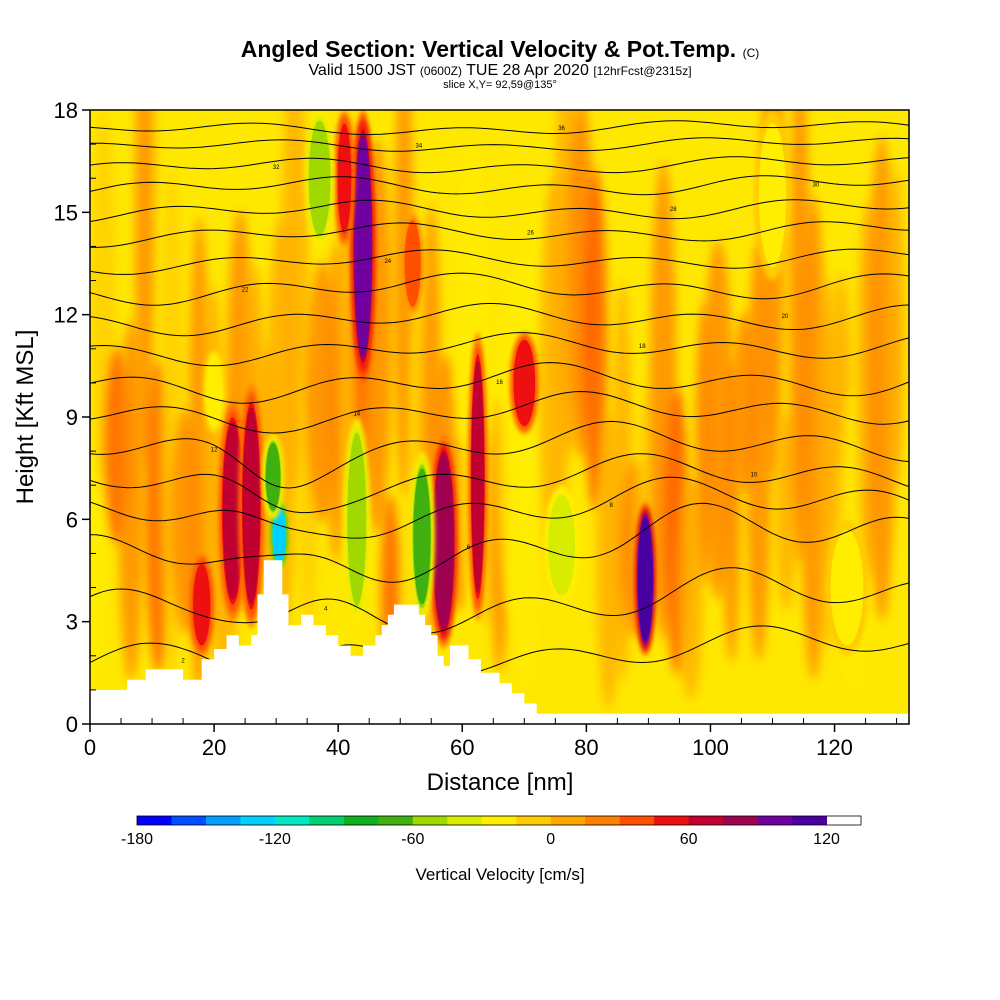 This screenshot has height=1000, width=1000. I want to click on y-tick-label: 6, so click(72, 519).